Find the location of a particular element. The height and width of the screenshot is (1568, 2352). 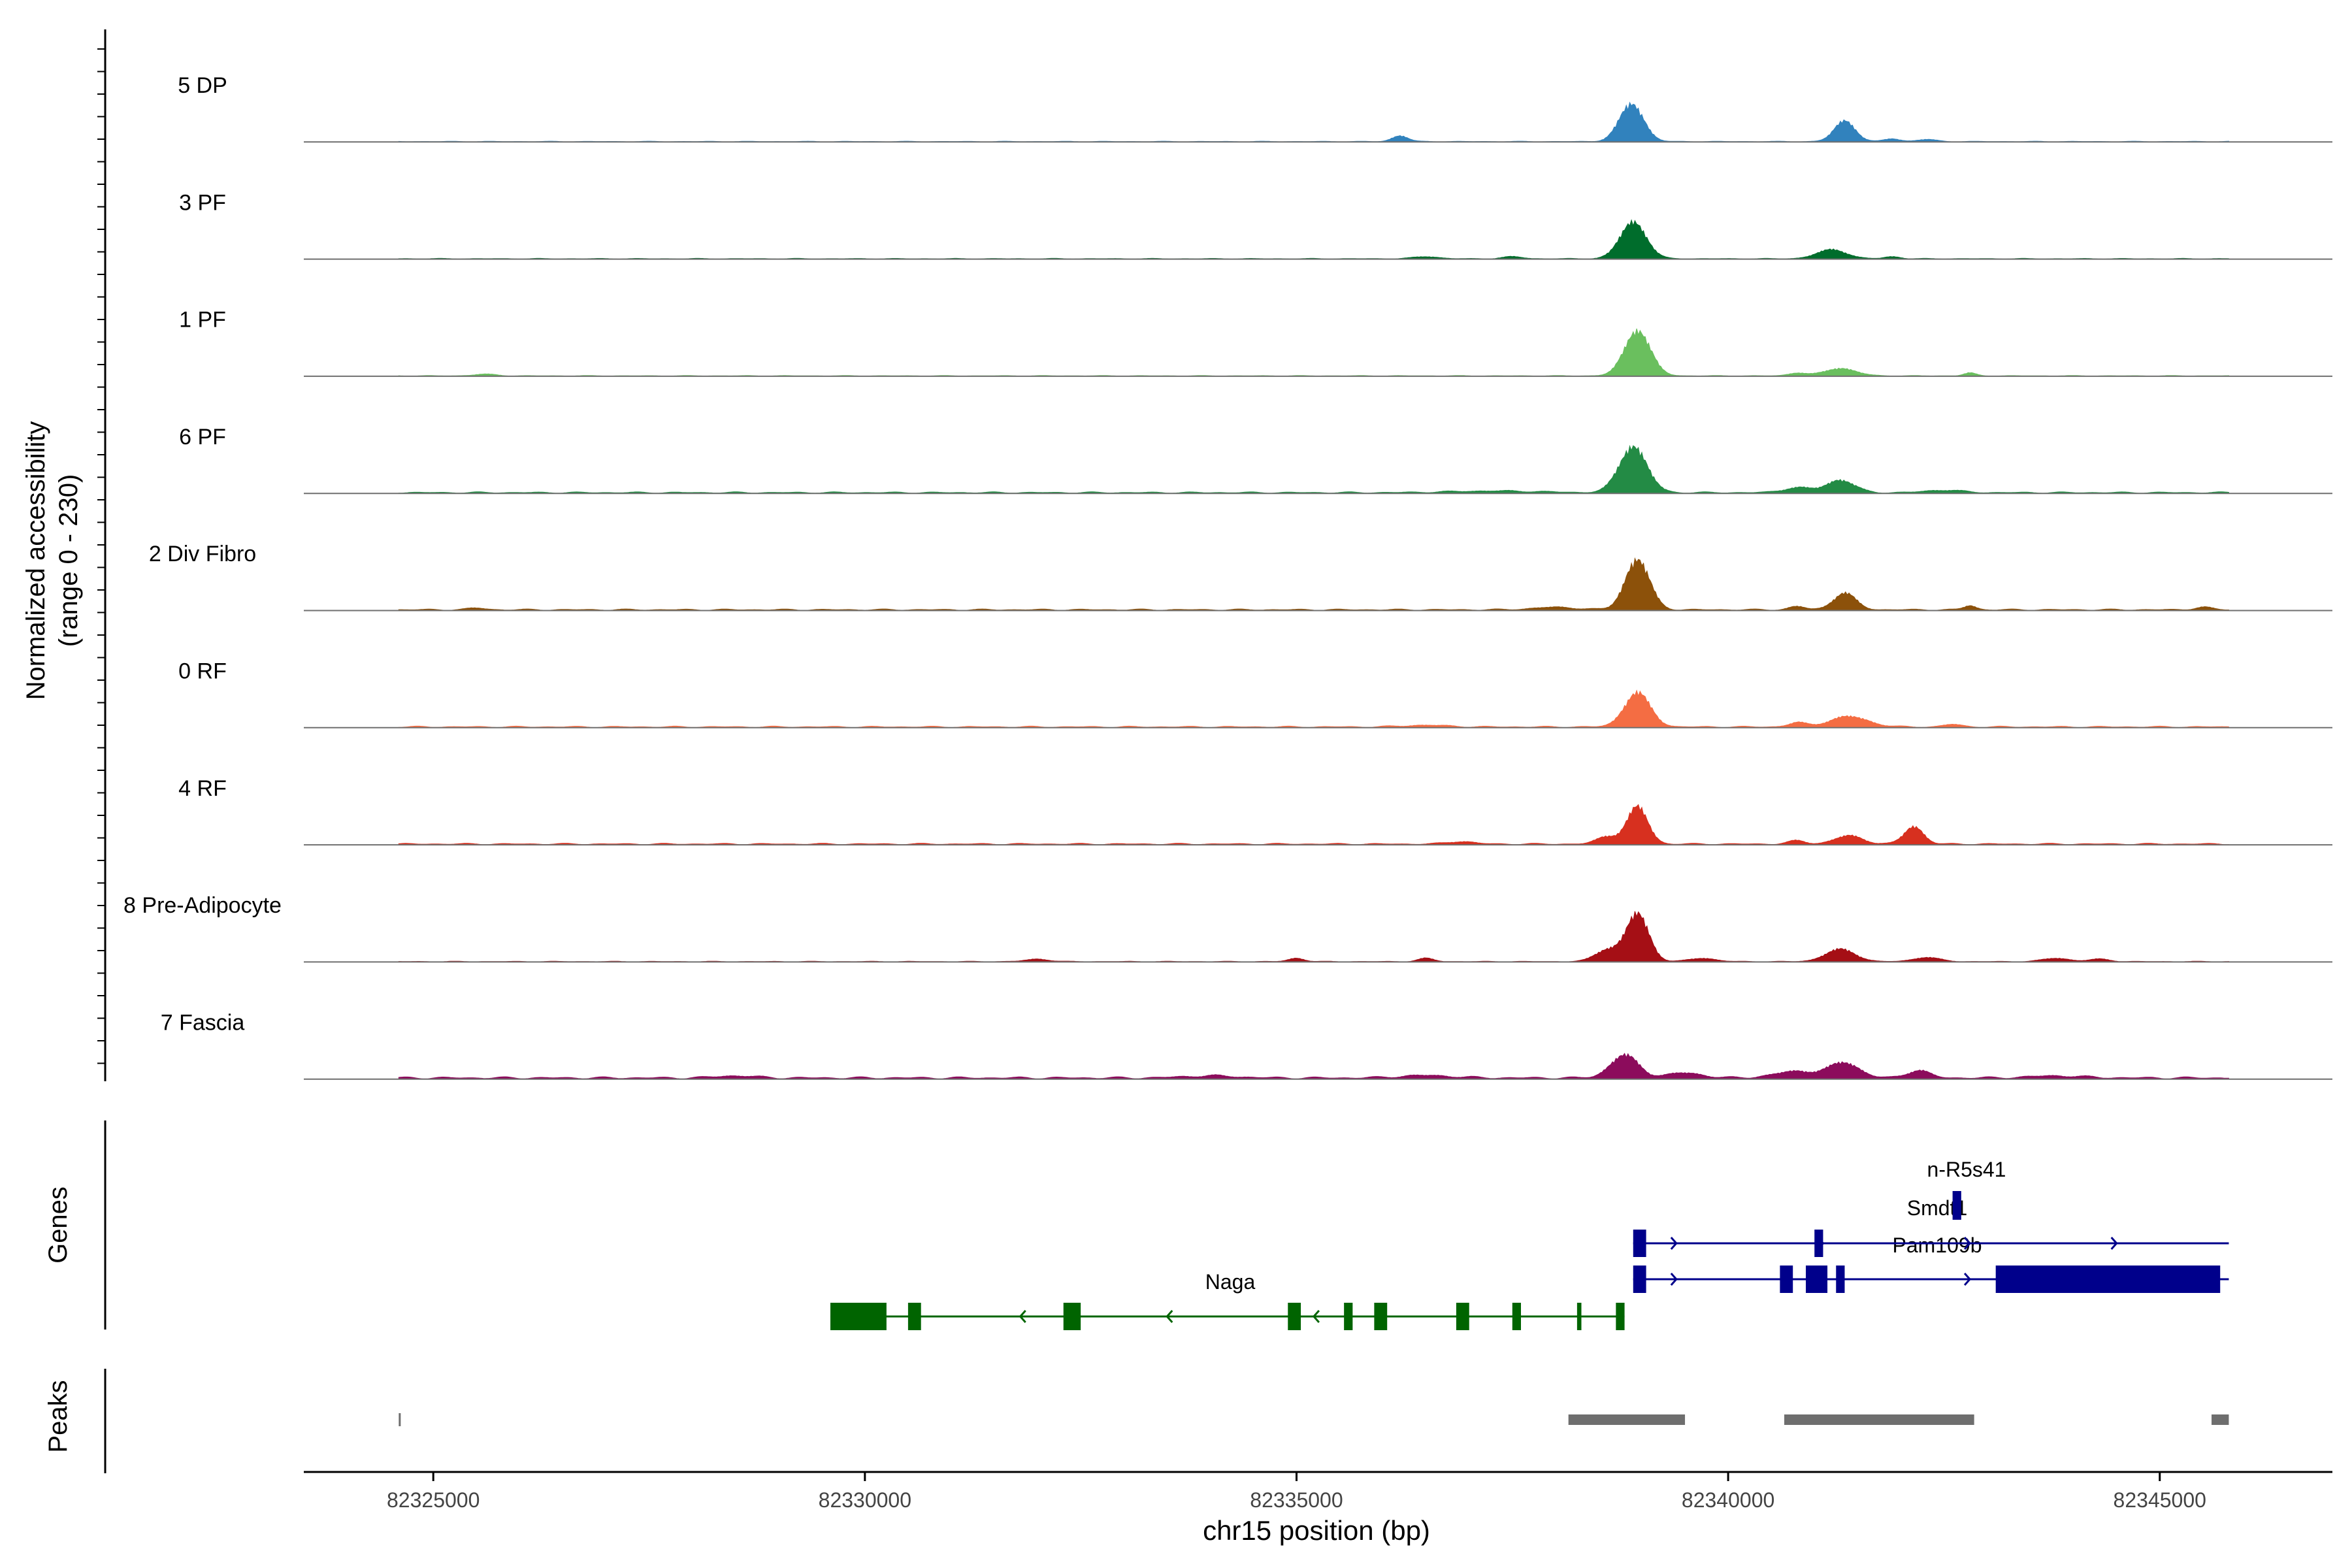

track-label: 5 DP is located at coordinates (202, 85).